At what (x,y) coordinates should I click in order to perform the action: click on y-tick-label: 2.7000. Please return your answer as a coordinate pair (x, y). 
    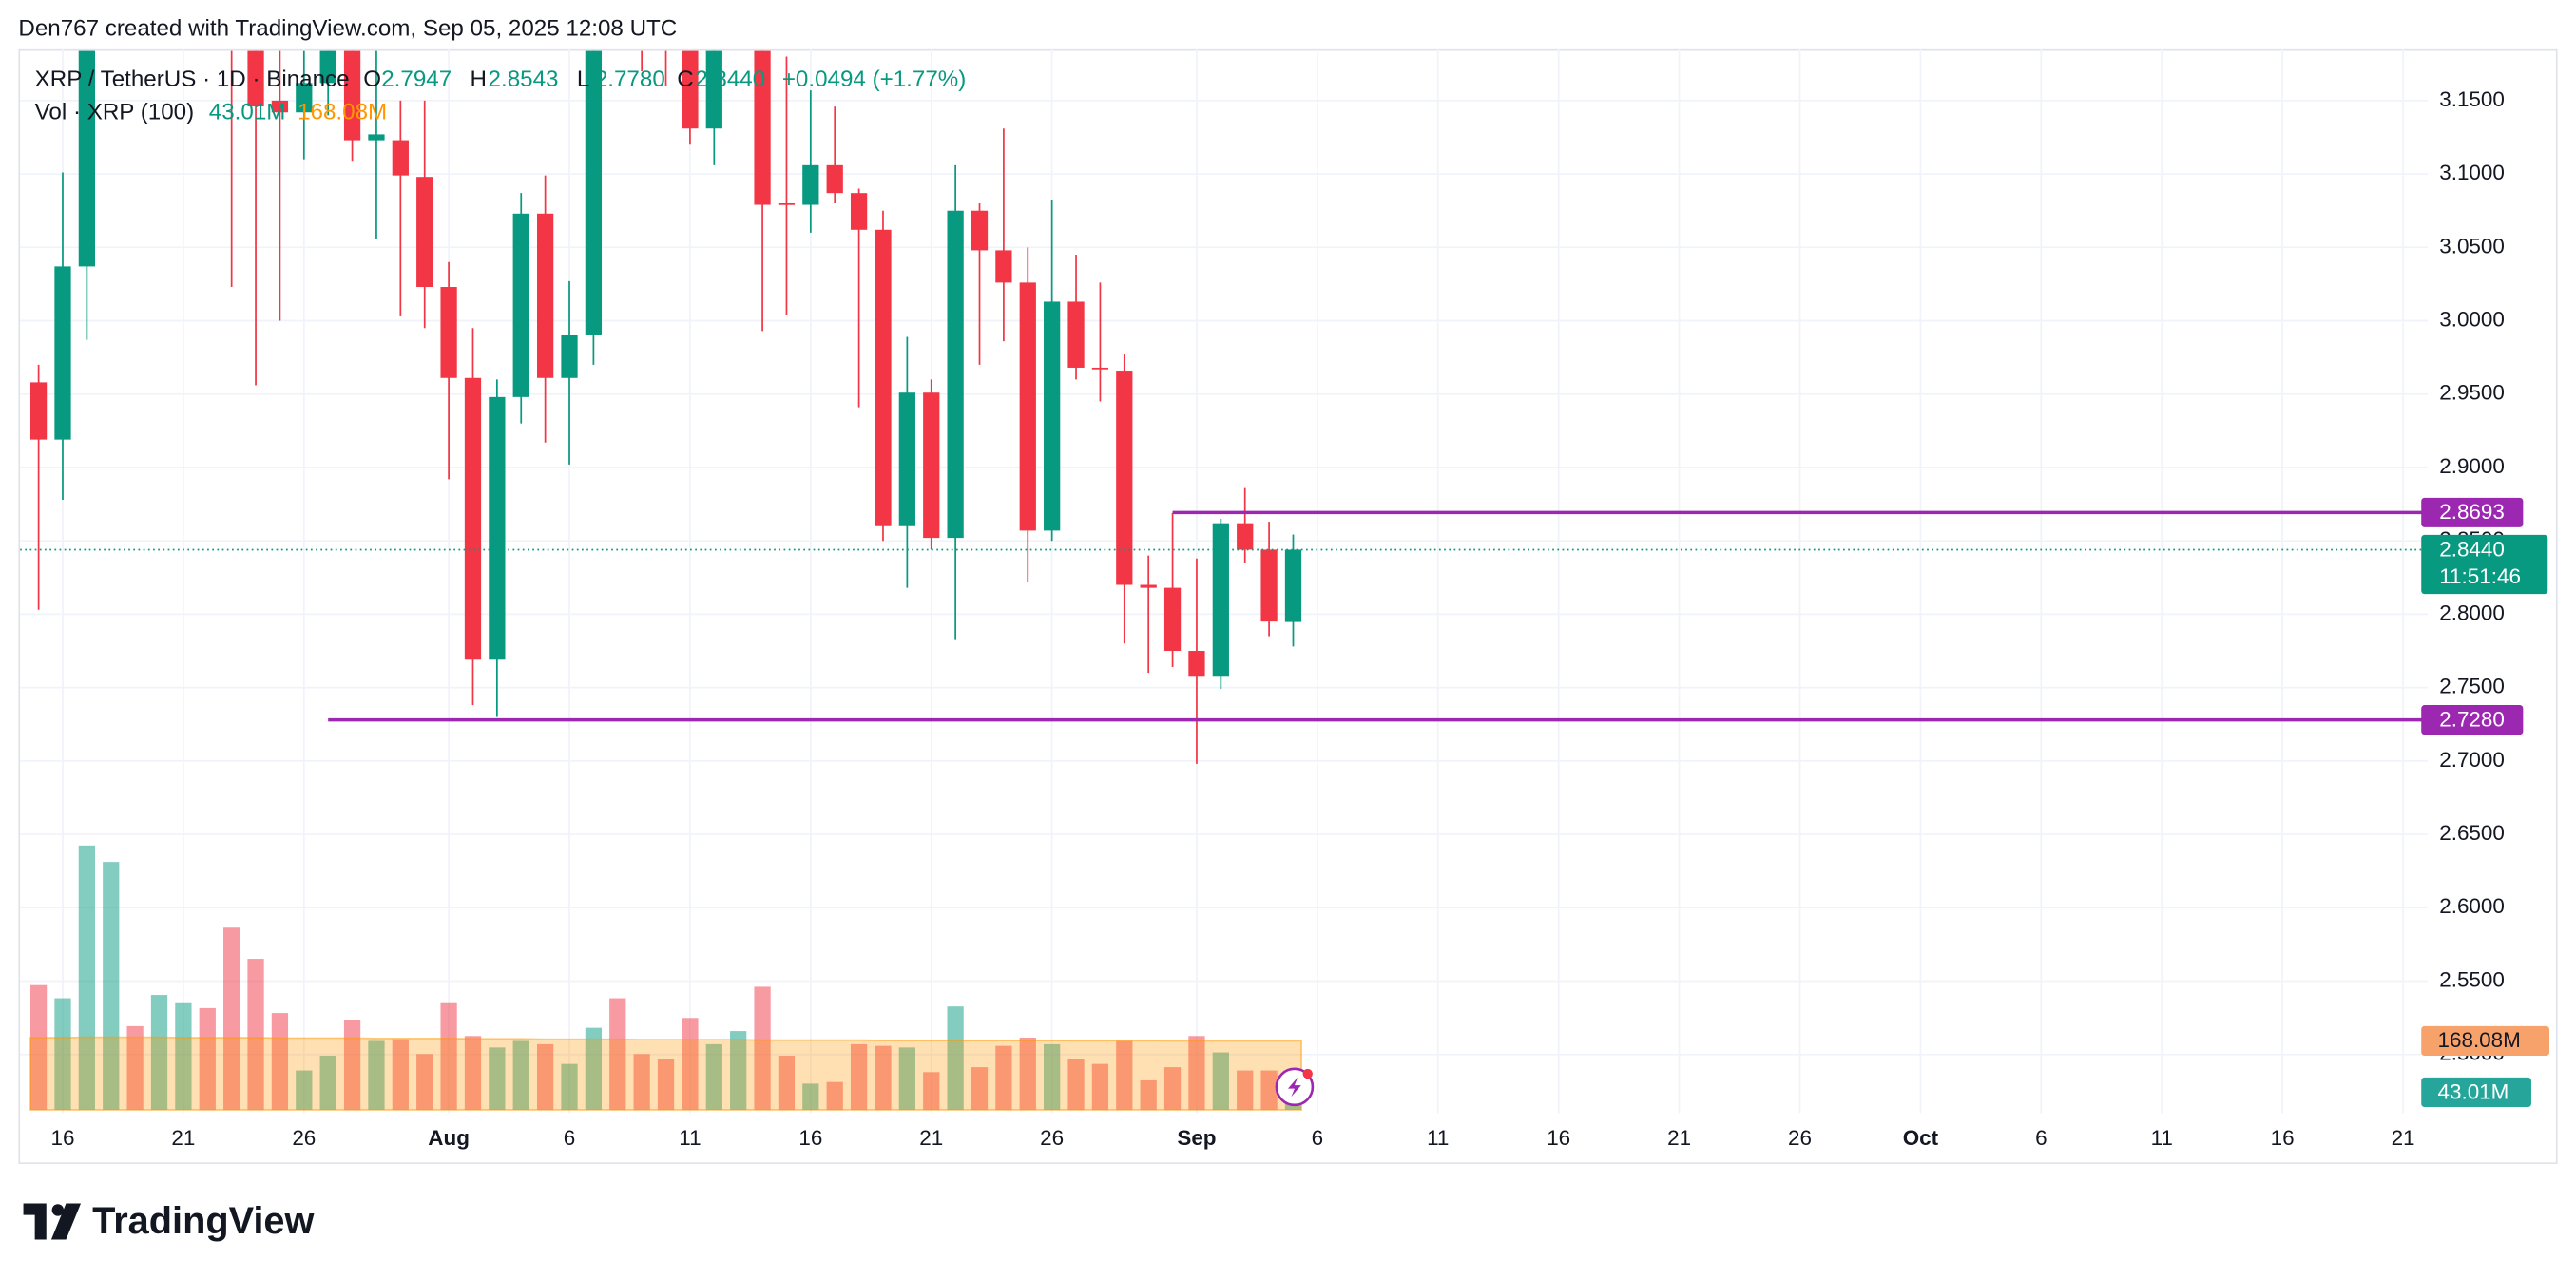
    Looking at the image, I should click on (2472, 760).